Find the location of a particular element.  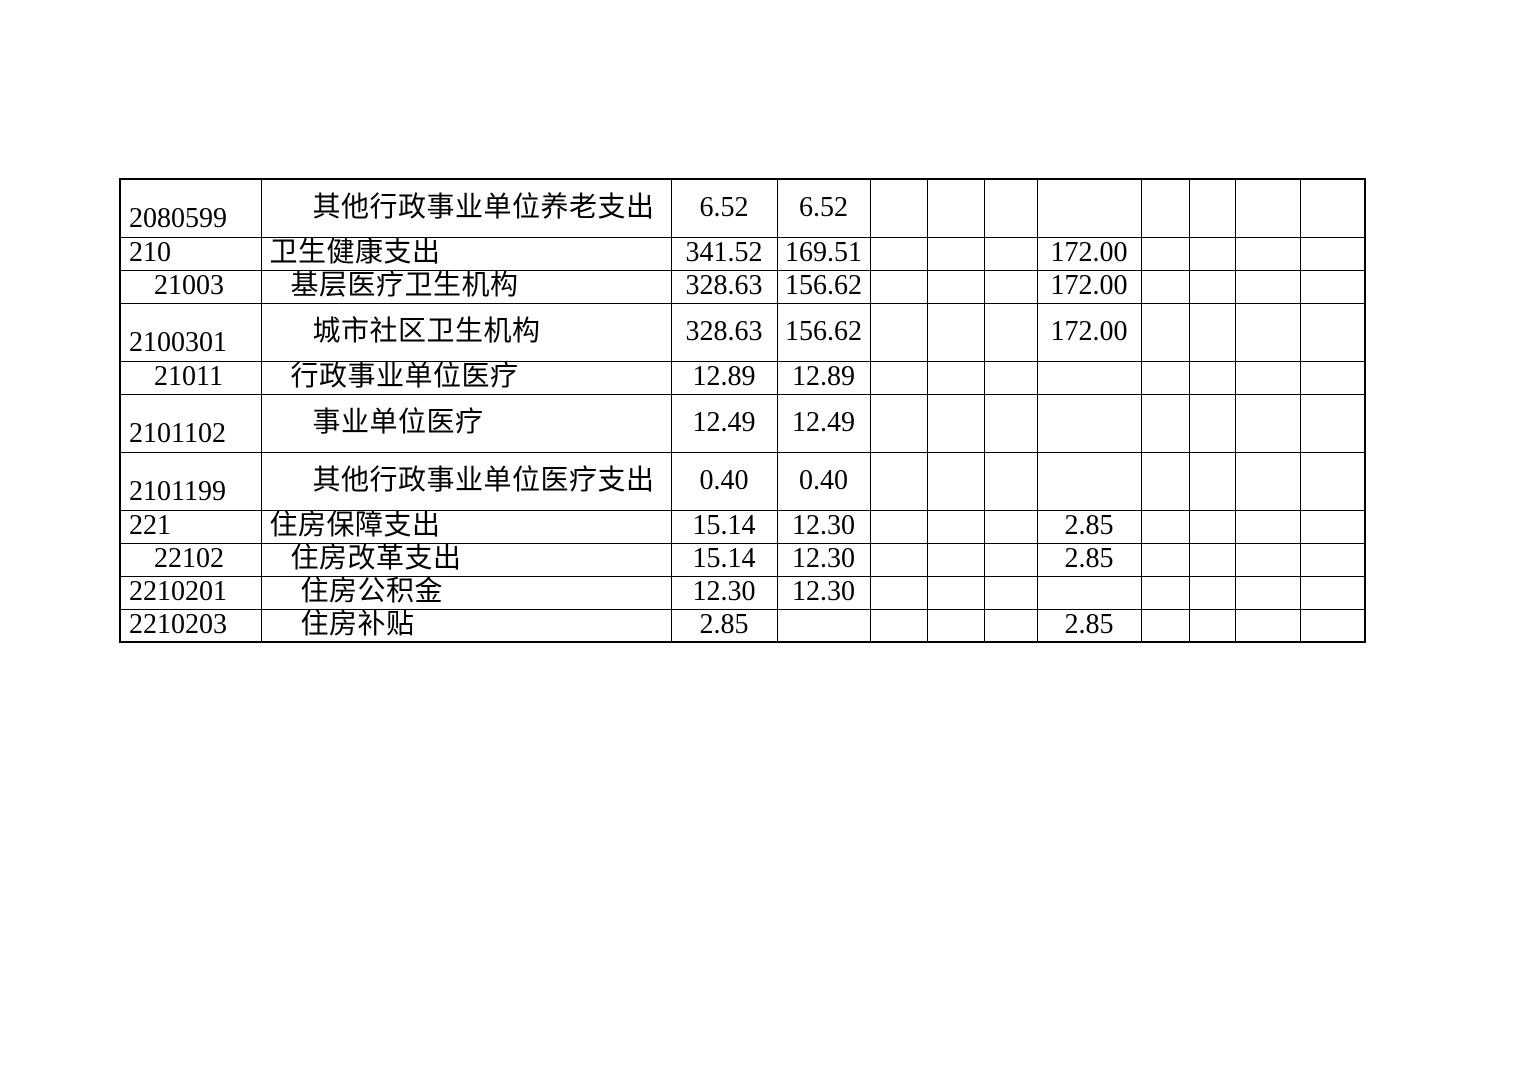

table-row: 221 住房保障支出 15.14 12.30 2.85 is located at coordinates (742, 526).